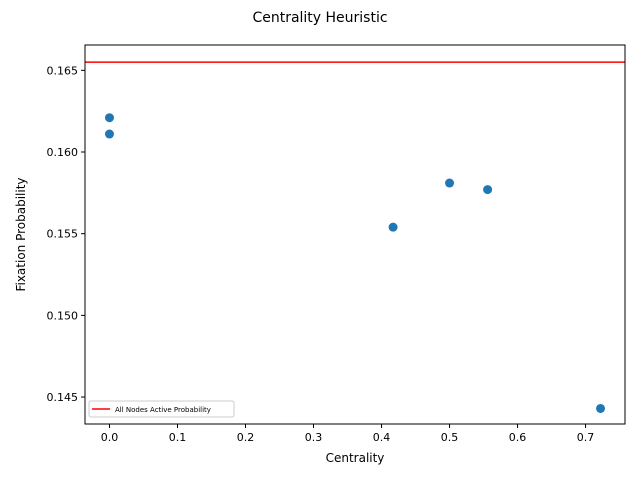 This screenshot has width=640, height=484. What do you see at coordinates (178, 437) in the screenshot?
I see `x-tick-label: 0.1` at bounding box center [178, 437].